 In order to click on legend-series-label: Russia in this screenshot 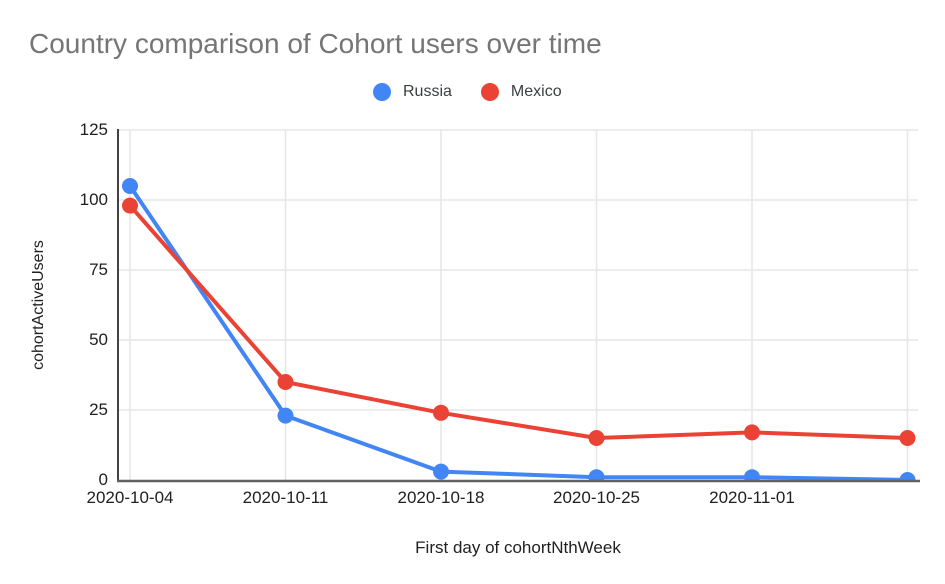, I will do `click(427, 91)`.